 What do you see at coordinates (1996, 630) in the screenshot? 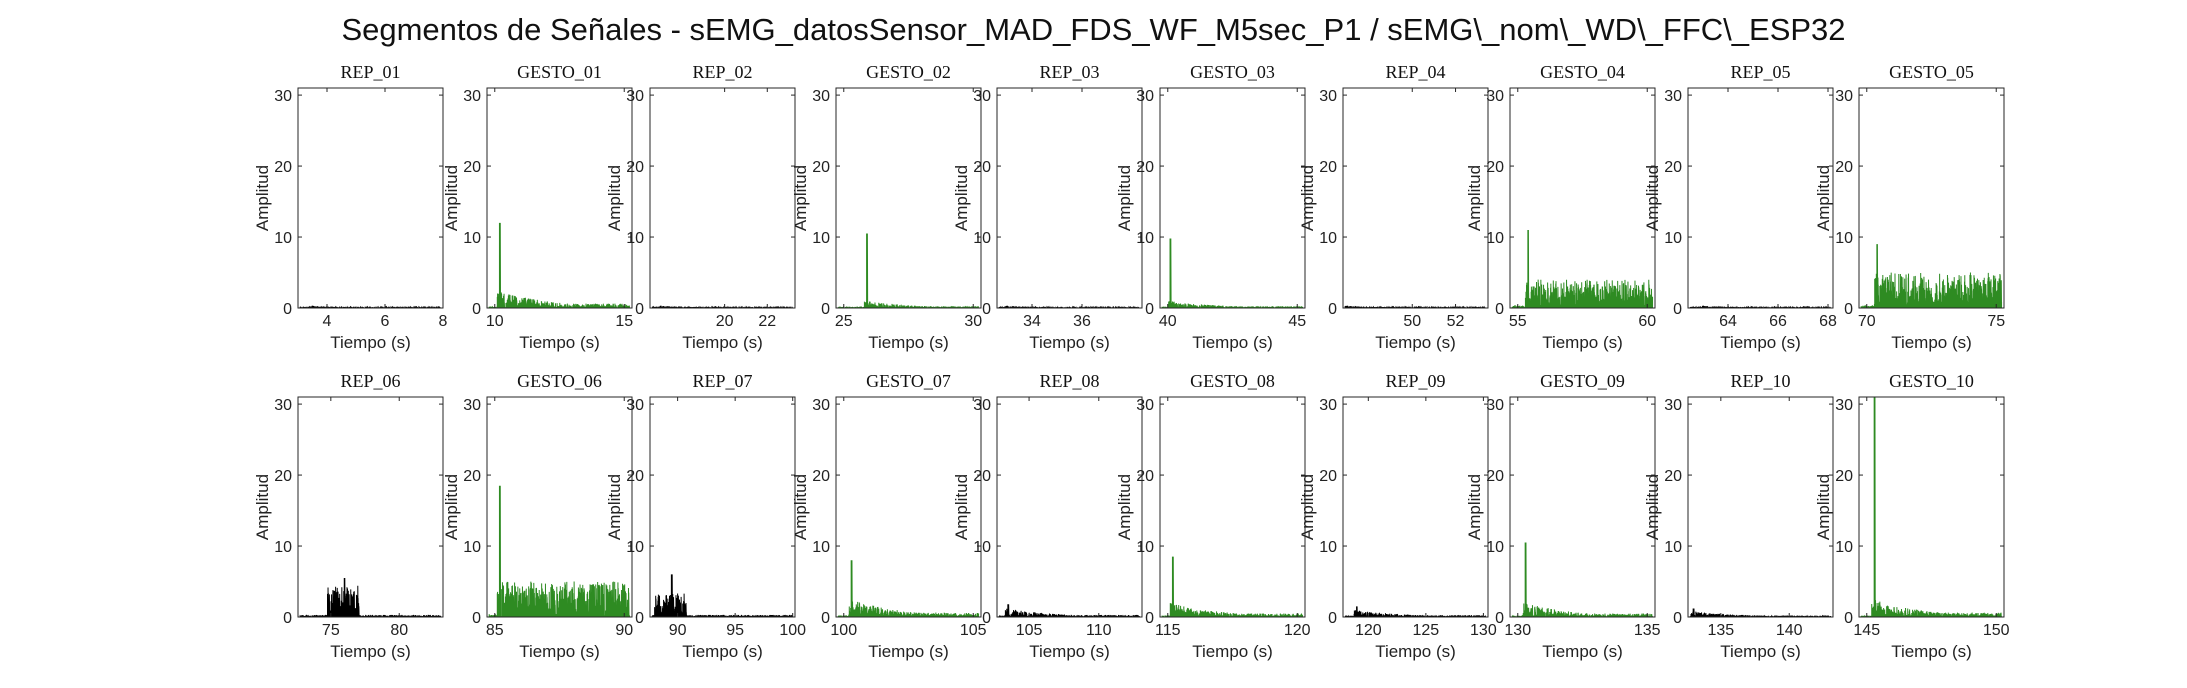
I see `x-tick-label: 150` at bounding box center [1996, 630].